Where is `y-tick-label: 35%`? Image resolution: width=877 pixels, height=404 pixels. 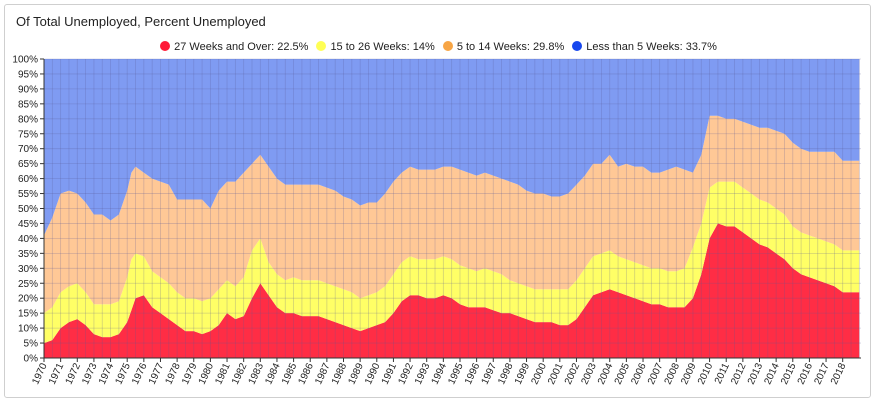 y-tick-label: 35% is located at coordinates (28, 254).